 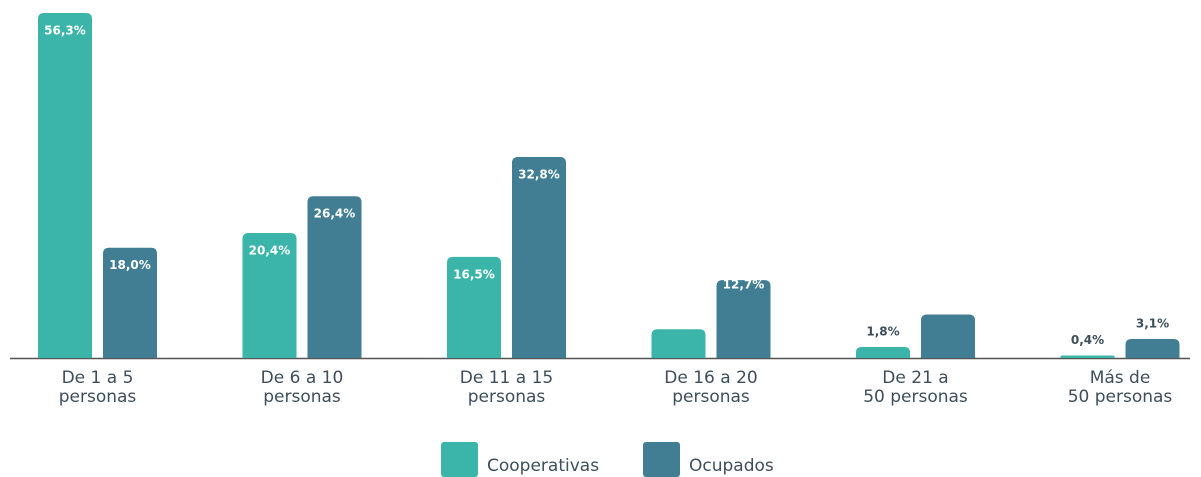 I want to click on legend-label: Cooperativas, so click(x=543, y=466).